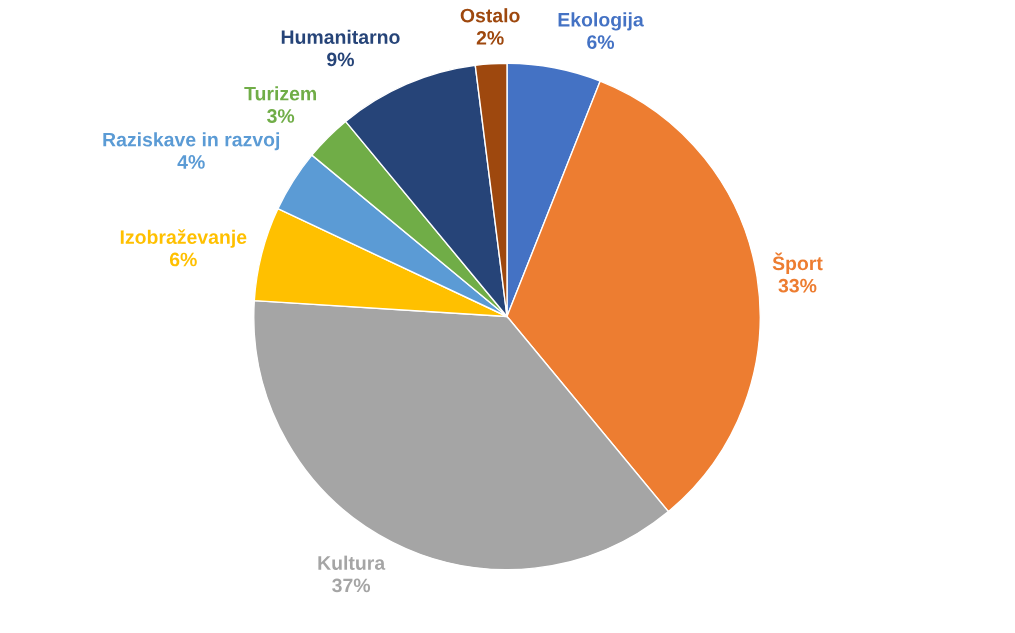 Image resolution: width=1015 pixels, height=633 pixels. What do you see at coordinates (191, 141) in the screenshot?
I see `slice-label: Raziskave in razvoj` at bounding box center [191, 141].